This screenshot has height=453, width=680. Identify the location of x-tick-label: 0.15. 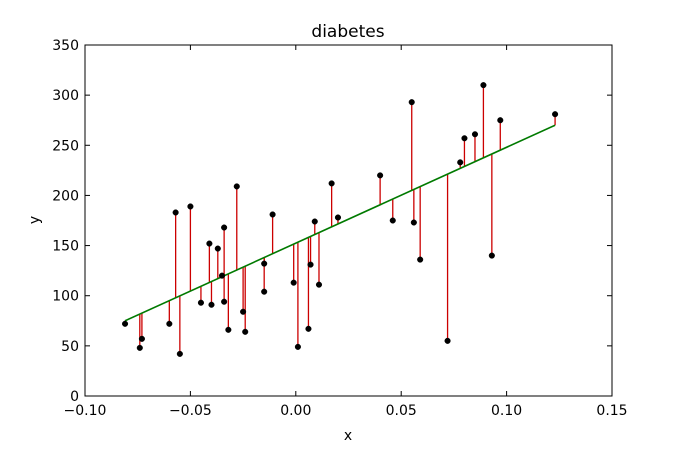
(611, 411).